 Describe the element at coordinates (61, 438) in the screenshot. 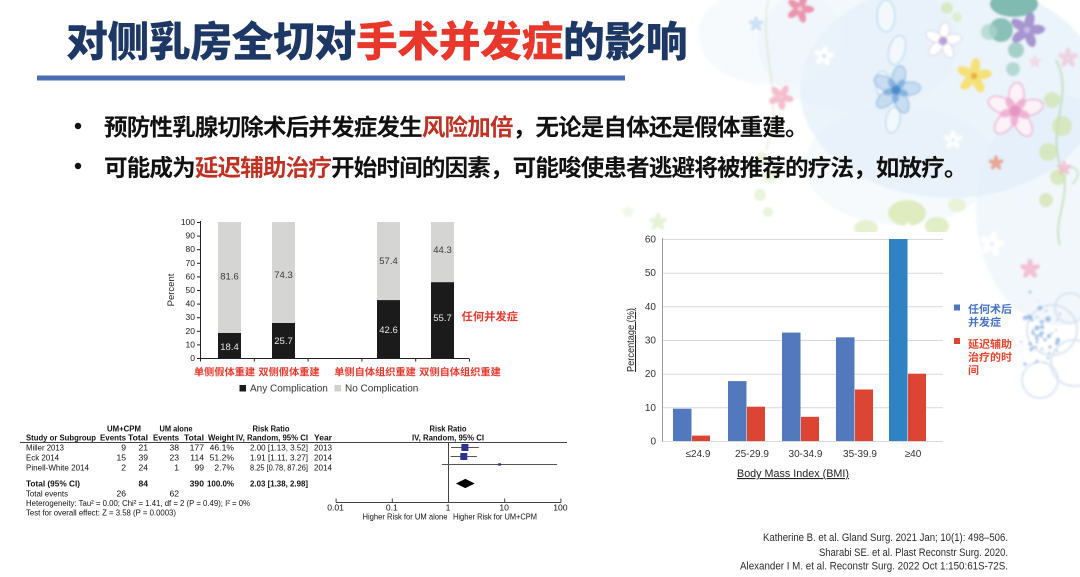

I see `svg-text: Study or Subgroup` at that location.